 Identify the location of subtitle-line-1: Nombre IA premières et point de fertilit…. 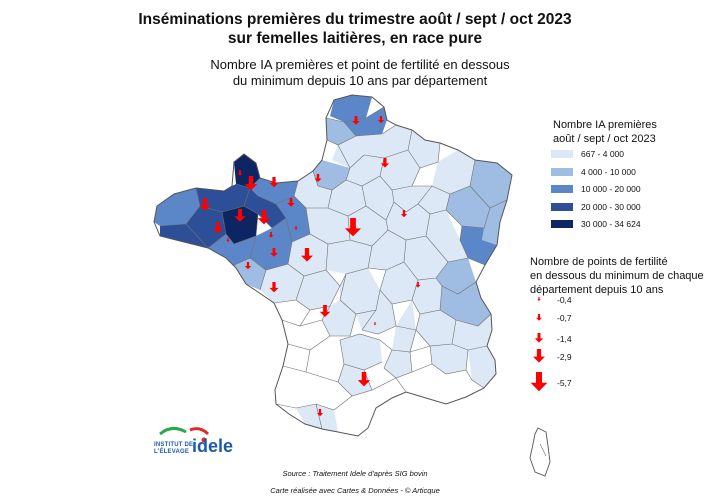
(360, 64).